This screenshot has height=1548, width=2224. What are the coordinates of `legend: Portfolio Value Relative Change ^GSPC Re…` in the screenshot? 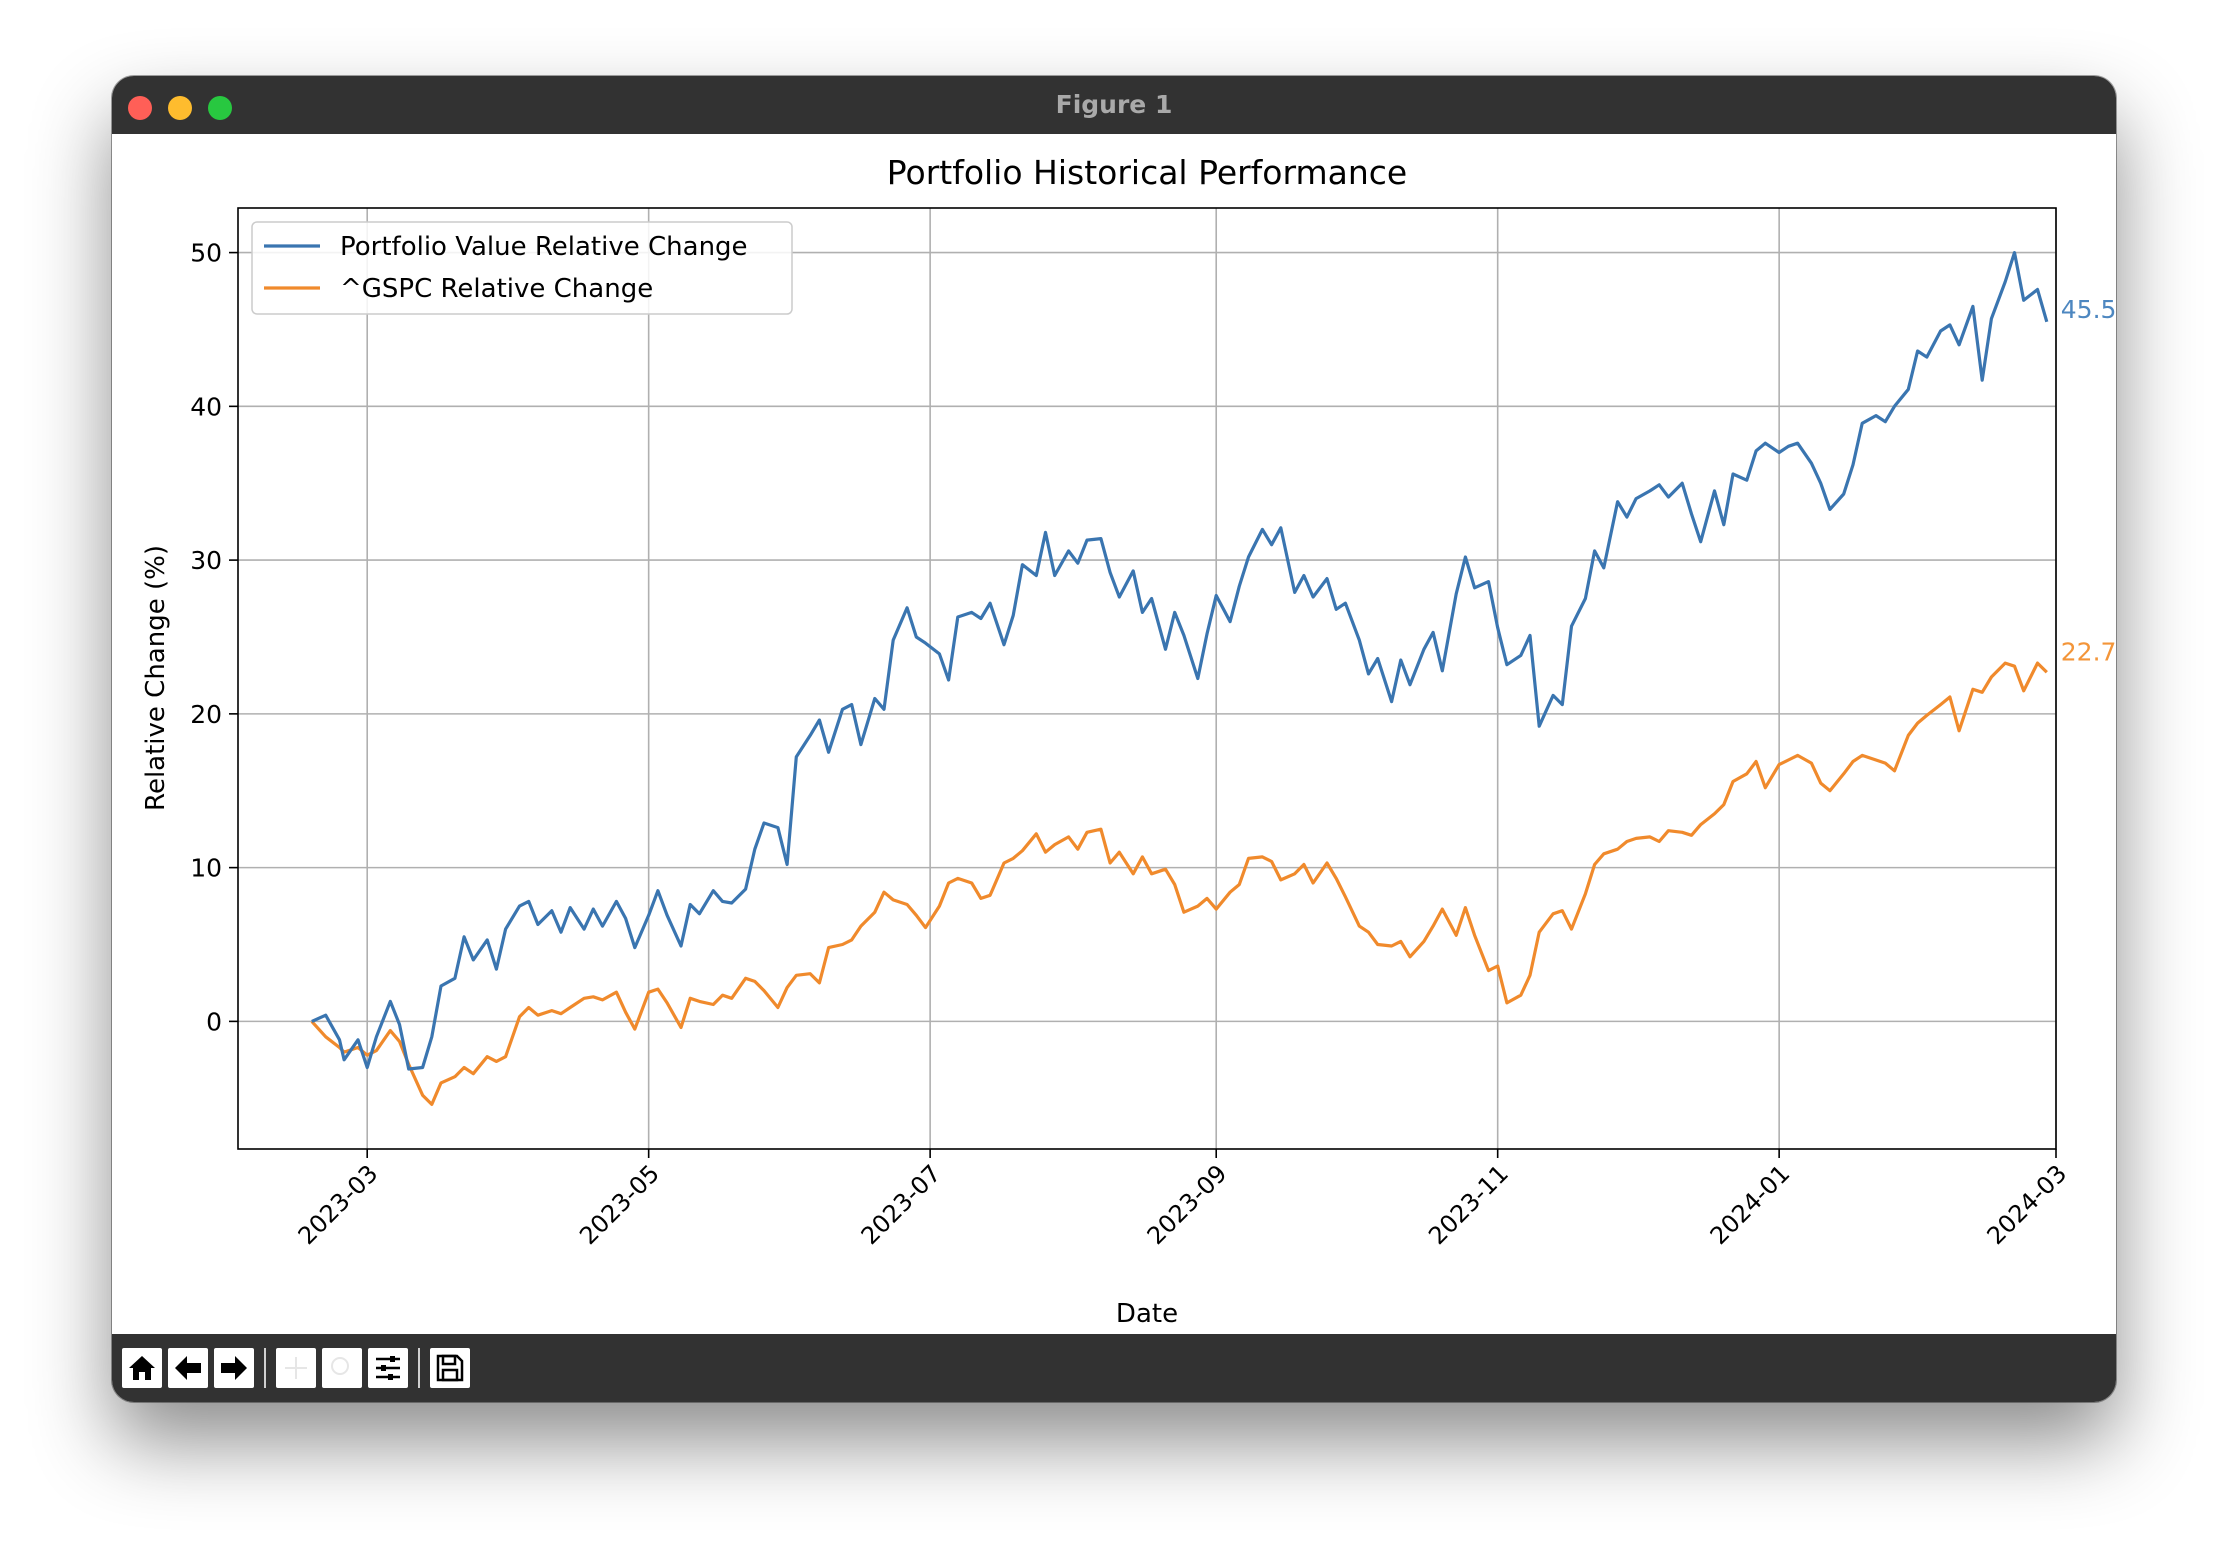 It's located at (522, 268).